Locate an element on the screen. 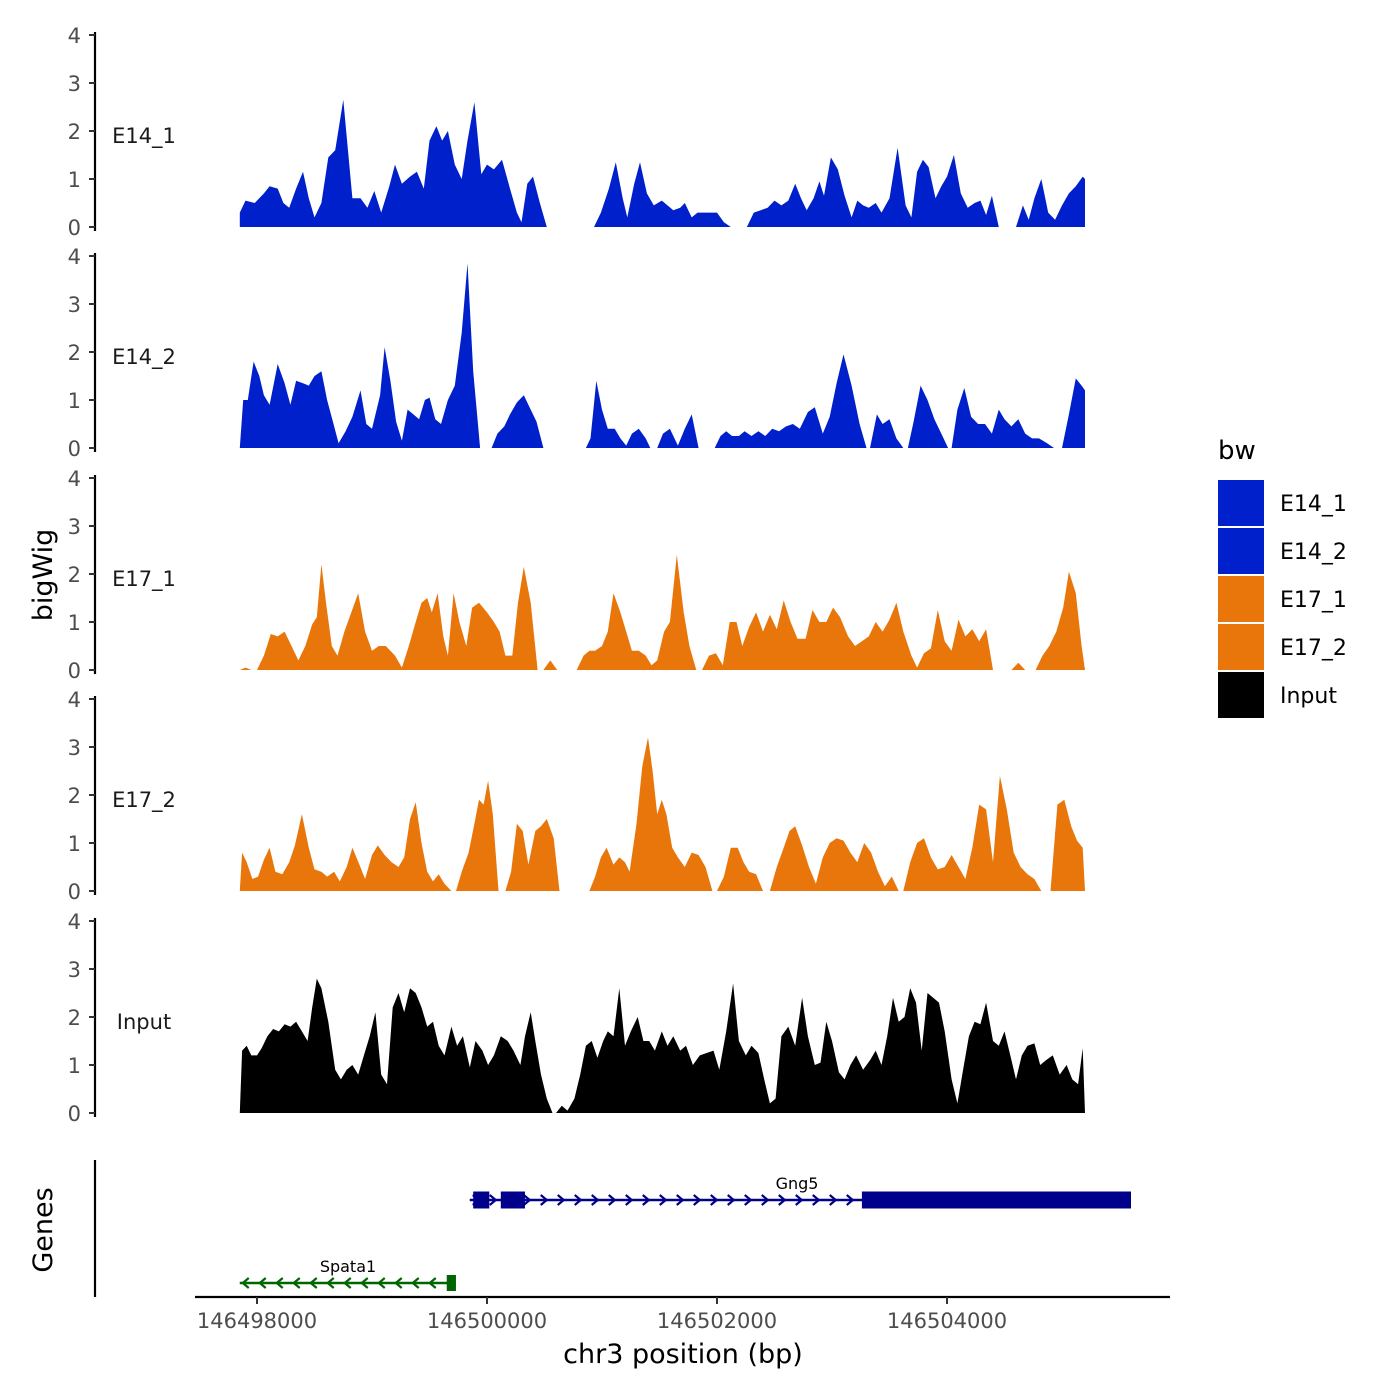 Image resolution: width=1400 pixels, height=1400 pixels. x-tick-label: 146504000 is located at coordinates (947, 1321).